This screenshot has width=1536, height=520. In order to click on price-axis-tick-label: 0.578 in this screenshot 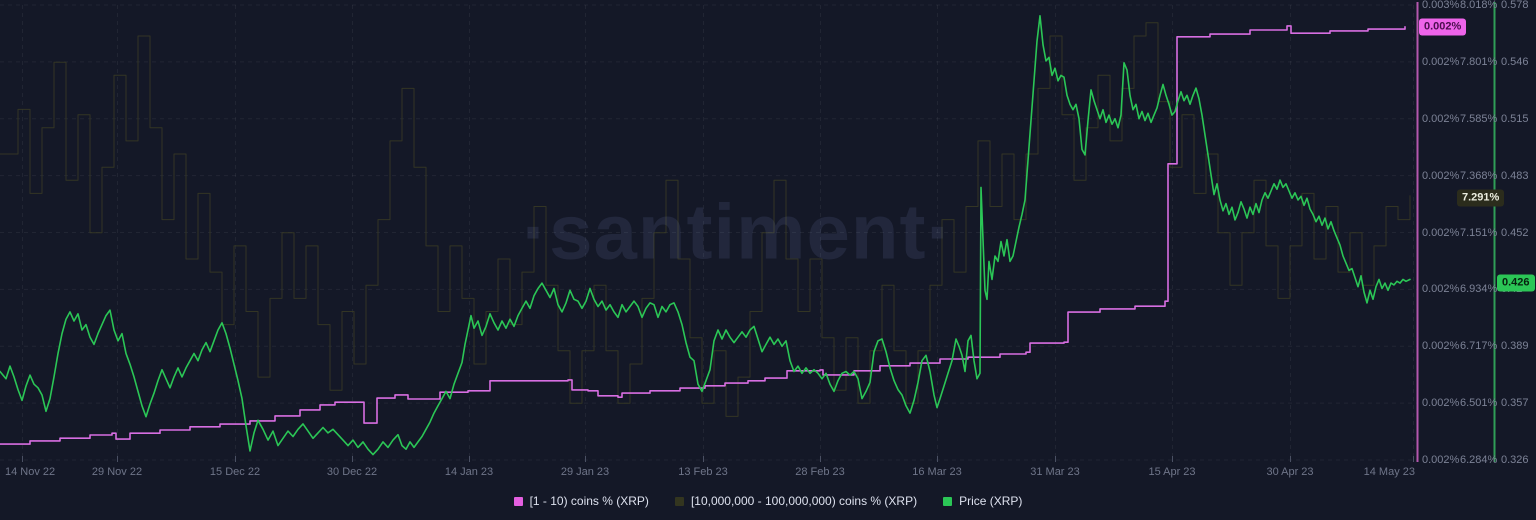, I will do `click(1515, 5)`.